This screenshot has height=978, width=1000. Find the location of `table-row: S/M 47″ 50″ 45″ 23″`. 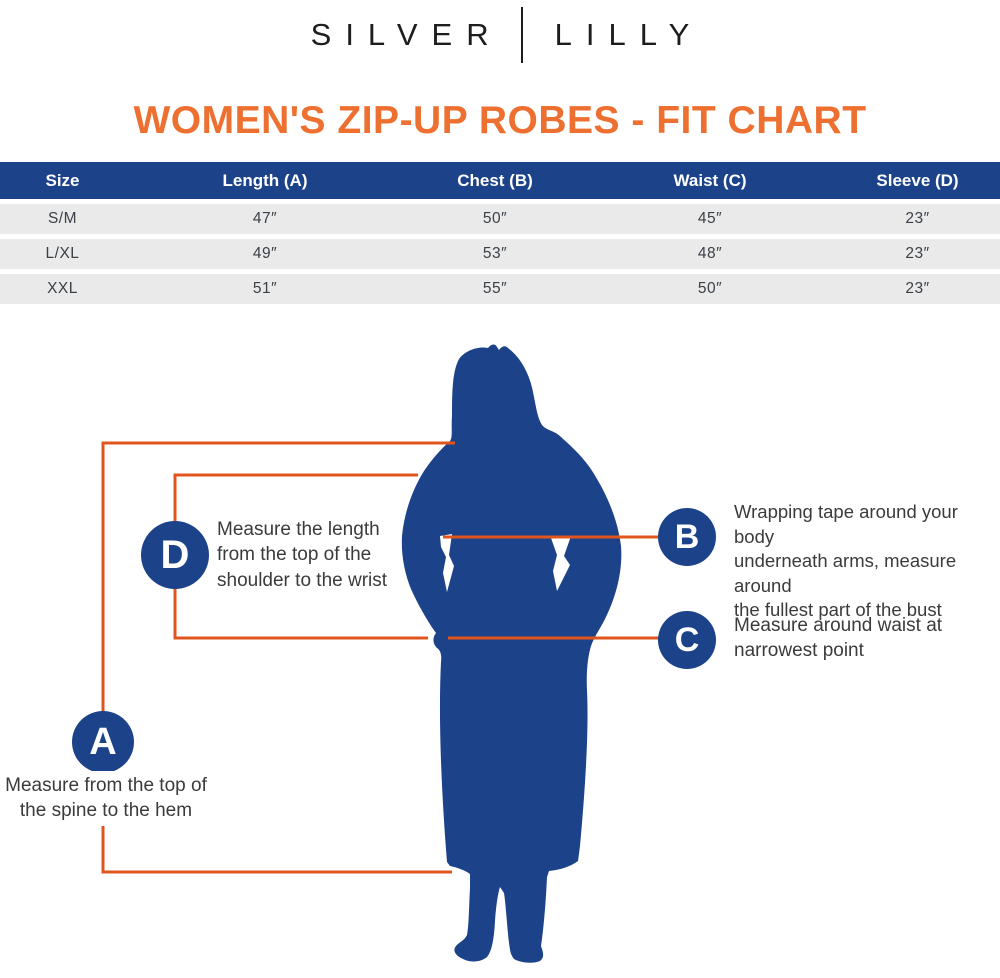

table-row: S/M 47″ 50″ 45″ 23″ is located at coordinates (500, 219).